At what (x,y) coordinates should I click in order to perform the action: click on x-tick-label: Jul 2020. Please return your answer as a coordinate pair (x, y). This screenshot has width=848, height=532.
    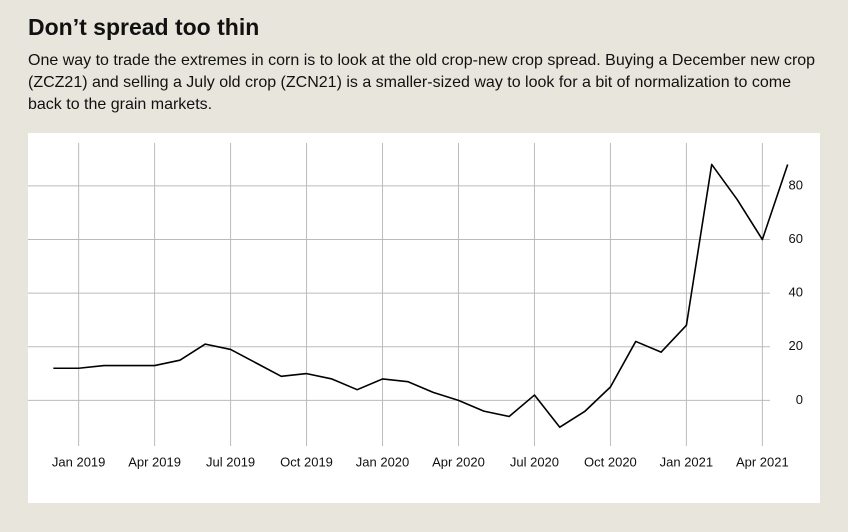
    Looking at the image, I should click on (534, 461).